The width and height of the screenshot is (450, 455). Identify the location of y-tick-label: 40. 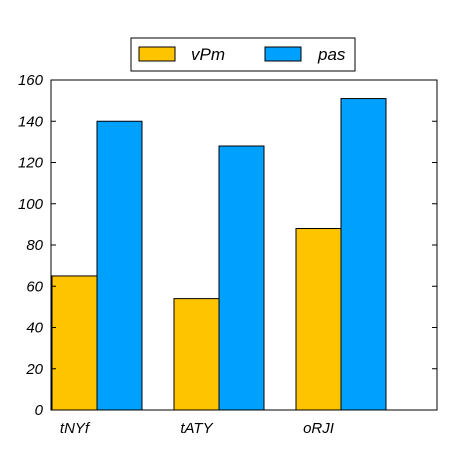
(34, 328).